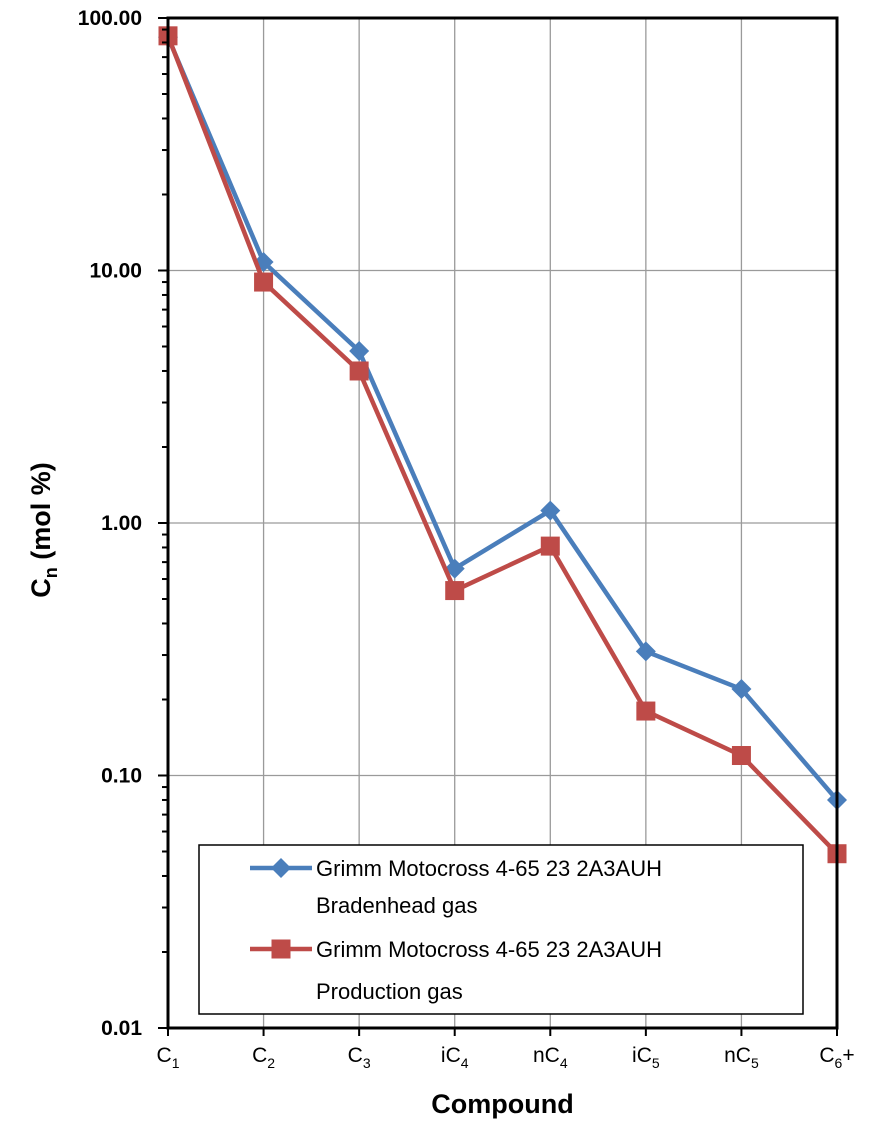 The width and height of the screenshot is (873, 1126). What do you see at coordinates (506, 1057) in the screenshot?
I see `x-tick-labels: C1 C2 C3 iC4 nC4 iC5 nC5 C6+` at bounding box center [506, 1057].